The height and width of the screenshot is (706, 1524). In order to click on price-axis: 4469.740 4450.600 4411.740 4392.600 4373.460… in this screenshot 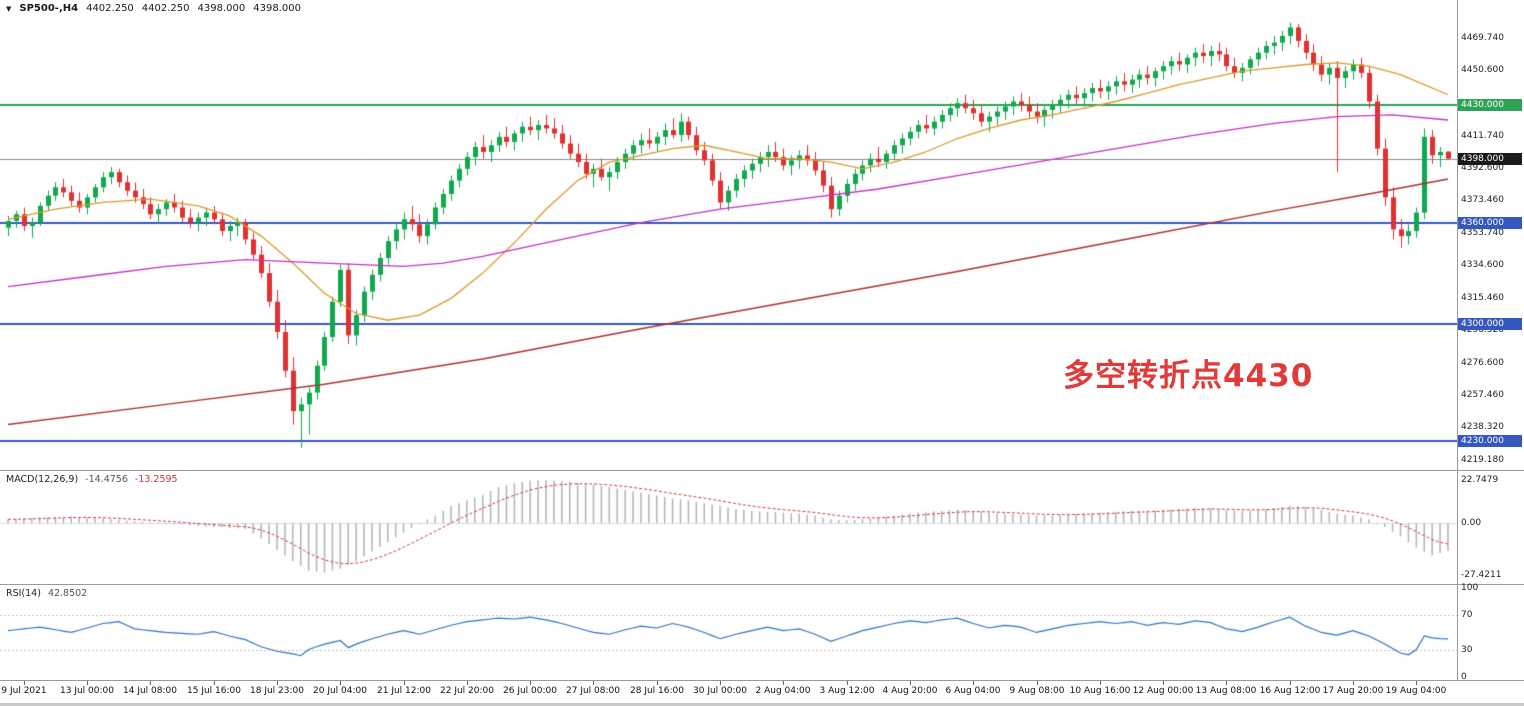, I will do `click(1491, 341)`.